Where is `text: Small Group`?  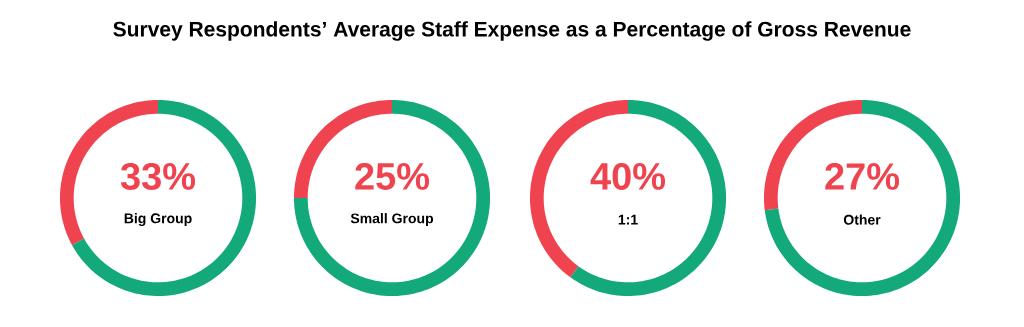 text: Small Group is located at coordinates (392, 220).